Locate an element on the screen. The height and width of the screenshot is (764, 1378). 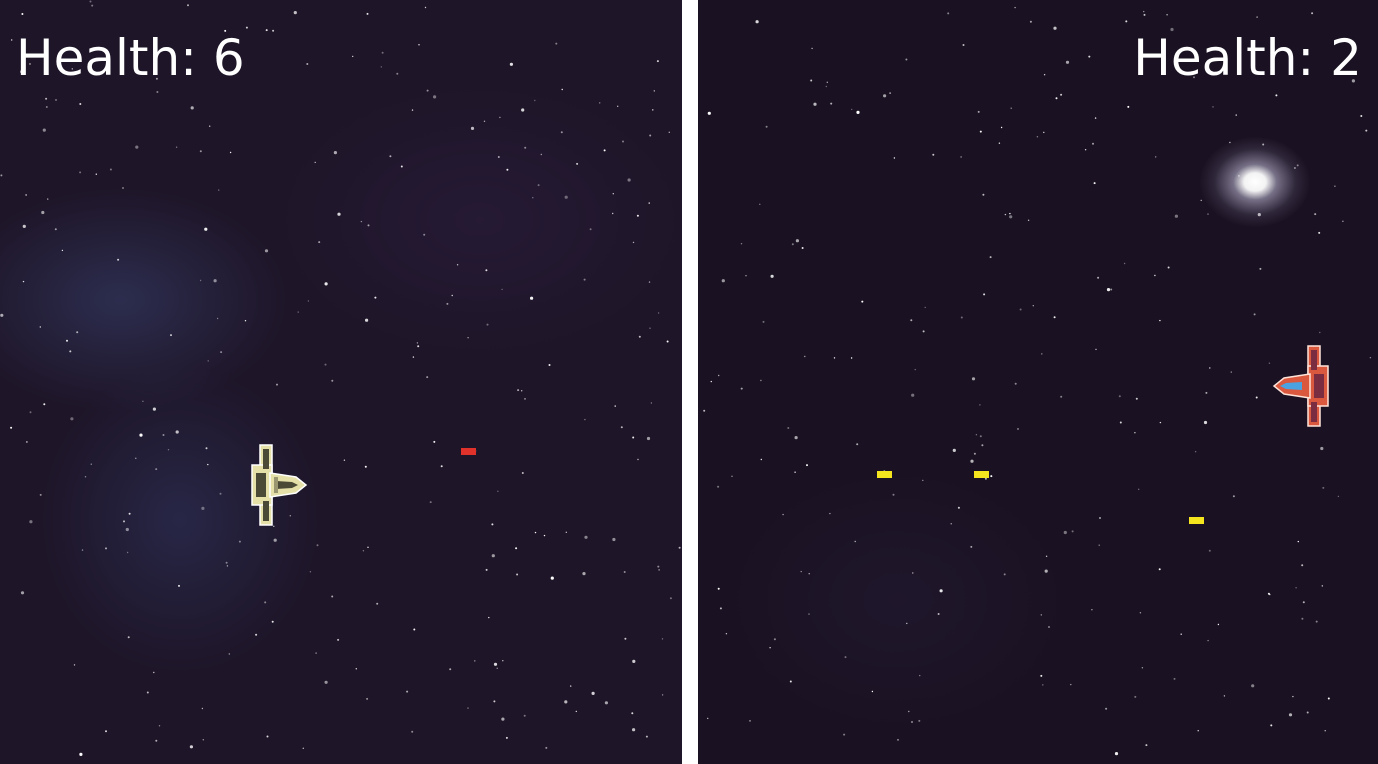
yellow-spaceship-icon is located at coordinates (279, 485).